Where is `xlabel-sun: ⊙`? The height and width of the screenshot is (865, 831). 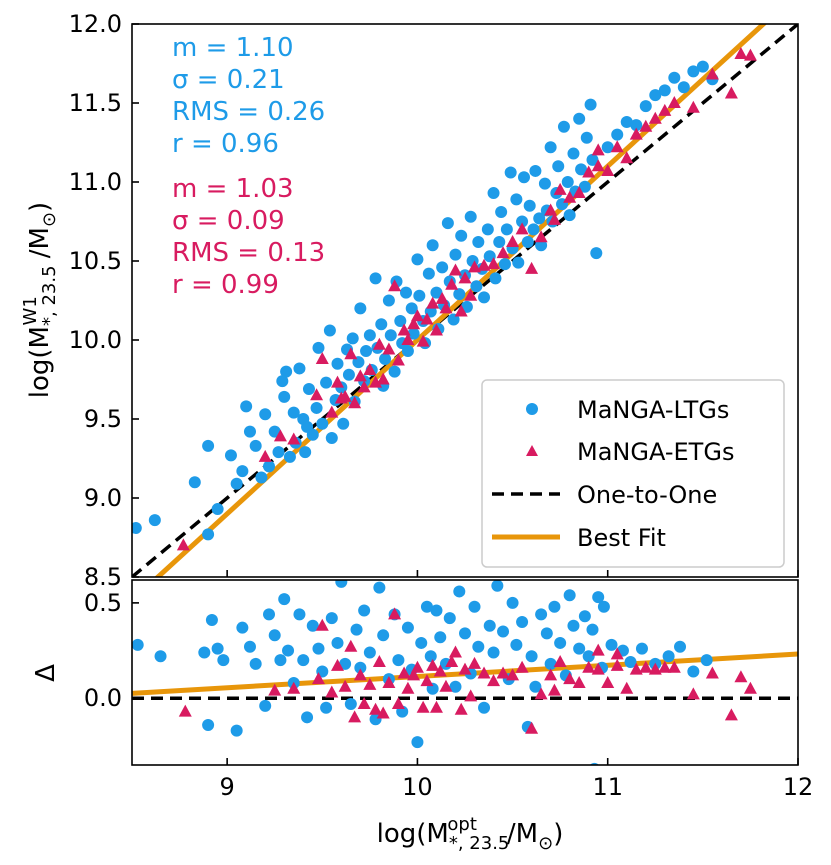 xlabel-sun: ⊙ is located at coordinates (545, 843).